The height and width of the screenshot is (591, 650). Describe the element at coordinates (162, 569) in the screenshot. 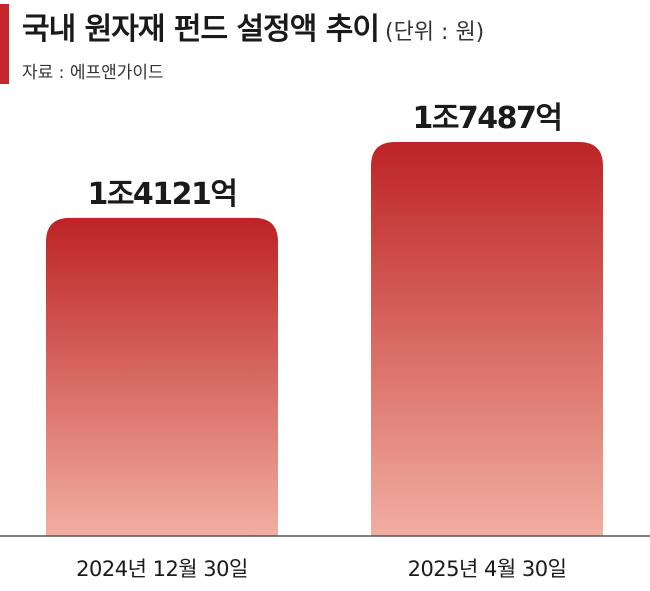

I see `category-label-1: 2024년 12월 30일` at that location.